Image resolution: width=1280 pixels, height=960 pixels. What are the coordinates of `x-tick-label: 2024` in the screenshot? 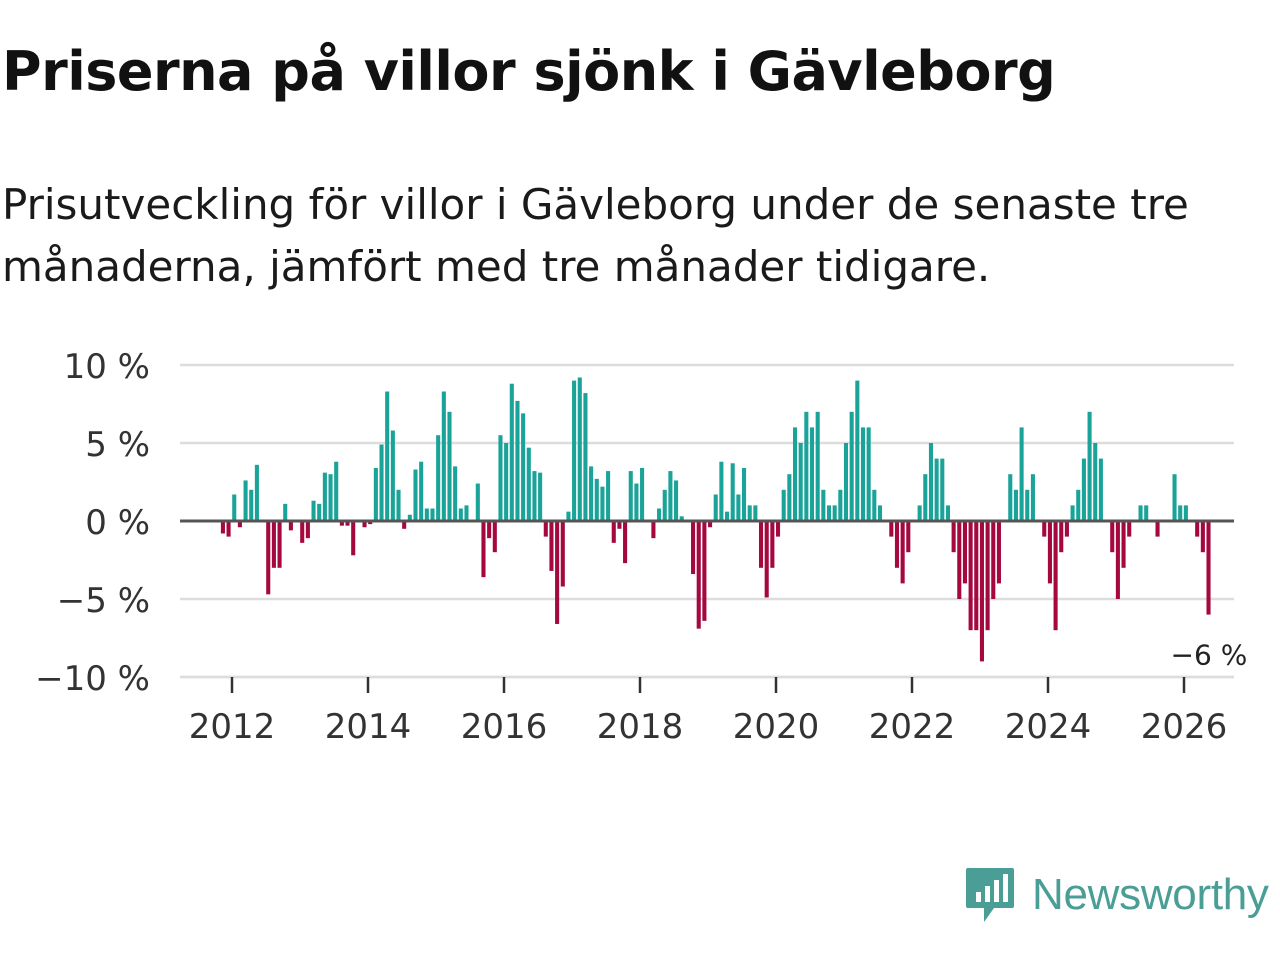 It's located at (1048, 727).